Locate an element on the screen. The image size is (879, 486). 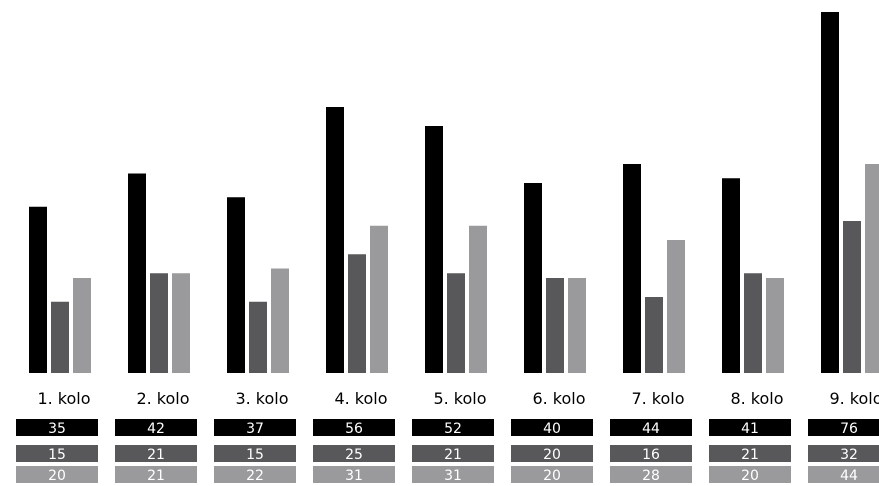
bar-s1-cat4 is located at coordinates (335, 240).